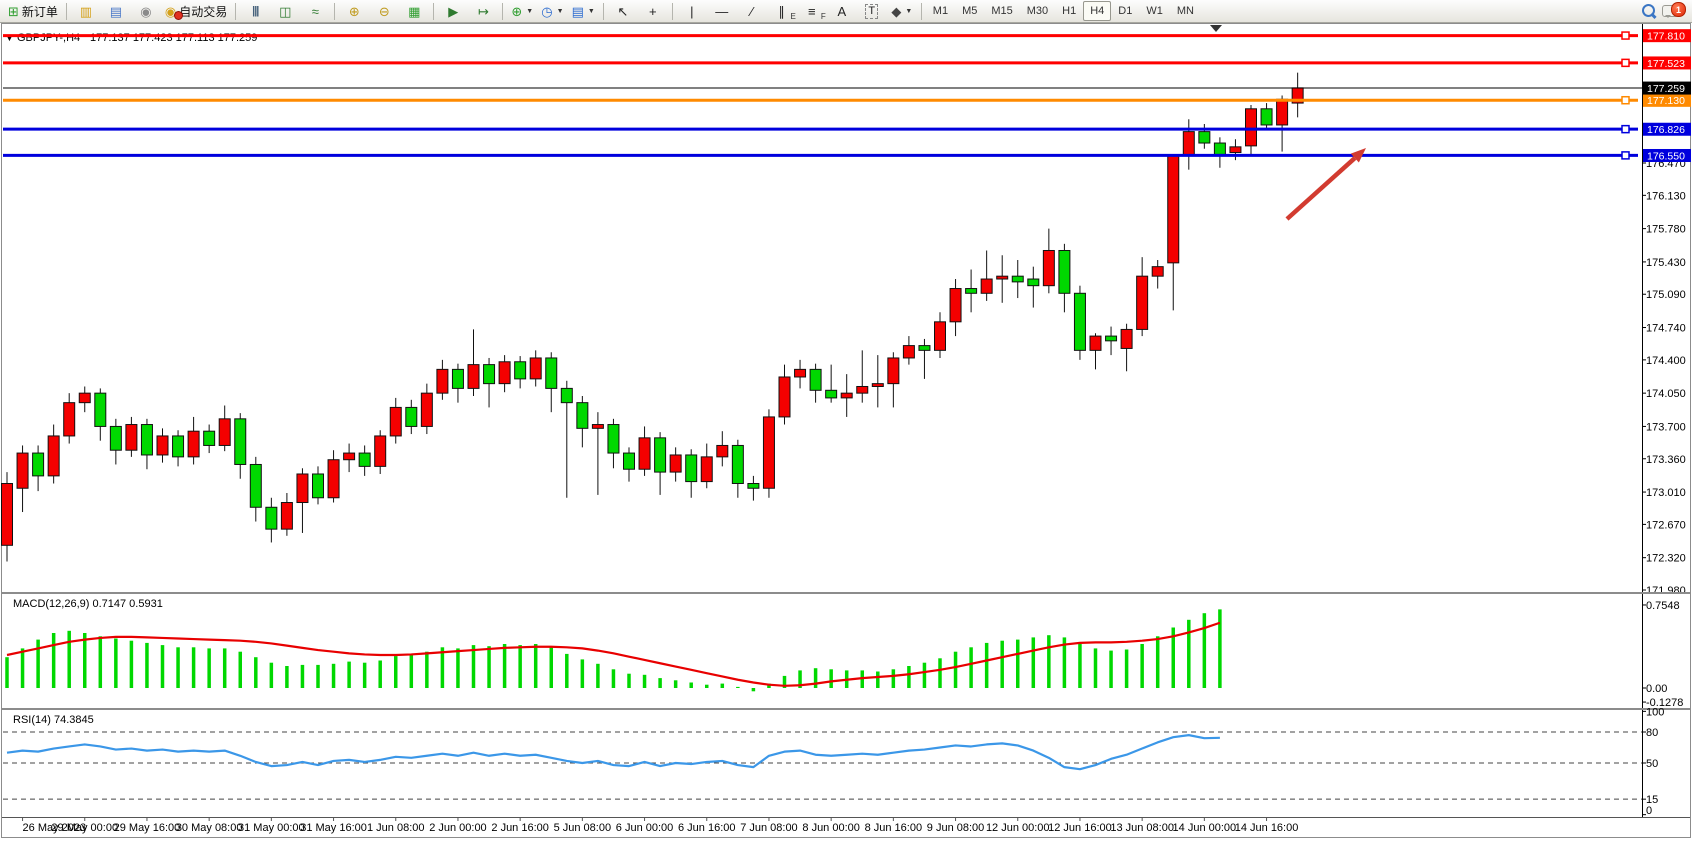 The height and width of the screenshot is (844, 1692). What do you see at coordinates (722, 11) in the screenshot?
I see `horizontal-line-button: —` at bounding box center [722, 11].